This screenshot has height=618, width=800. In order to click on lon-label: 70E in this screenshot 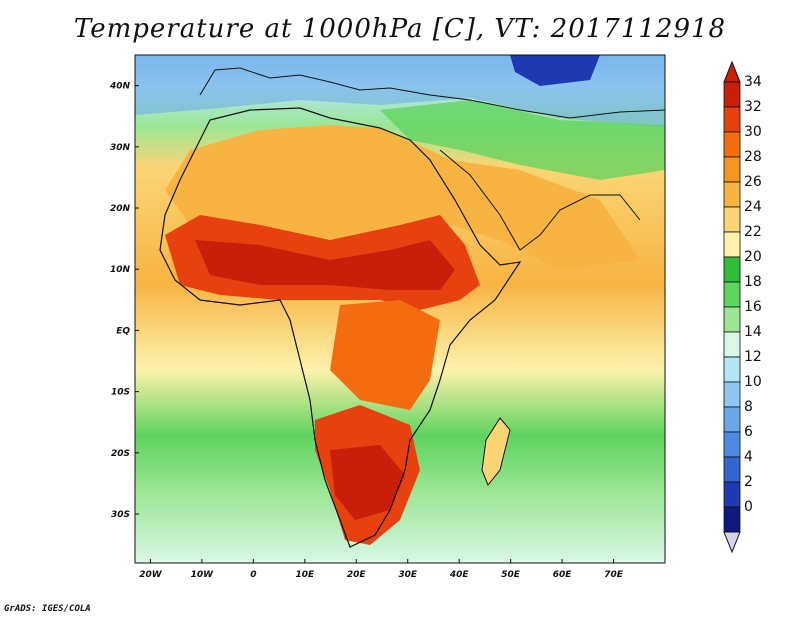, I will do `click(614, 575)`.